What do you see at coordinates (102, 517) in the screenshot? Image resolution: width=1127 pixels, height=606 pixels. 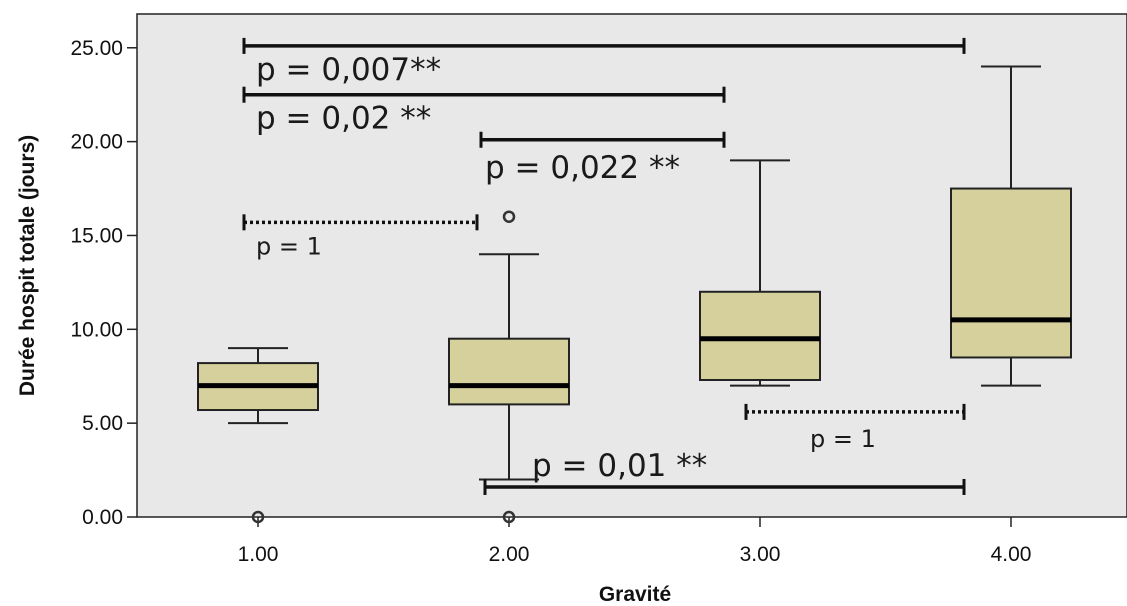 I see `y-tick-label: 0.00` at bounding box center [102, 517].